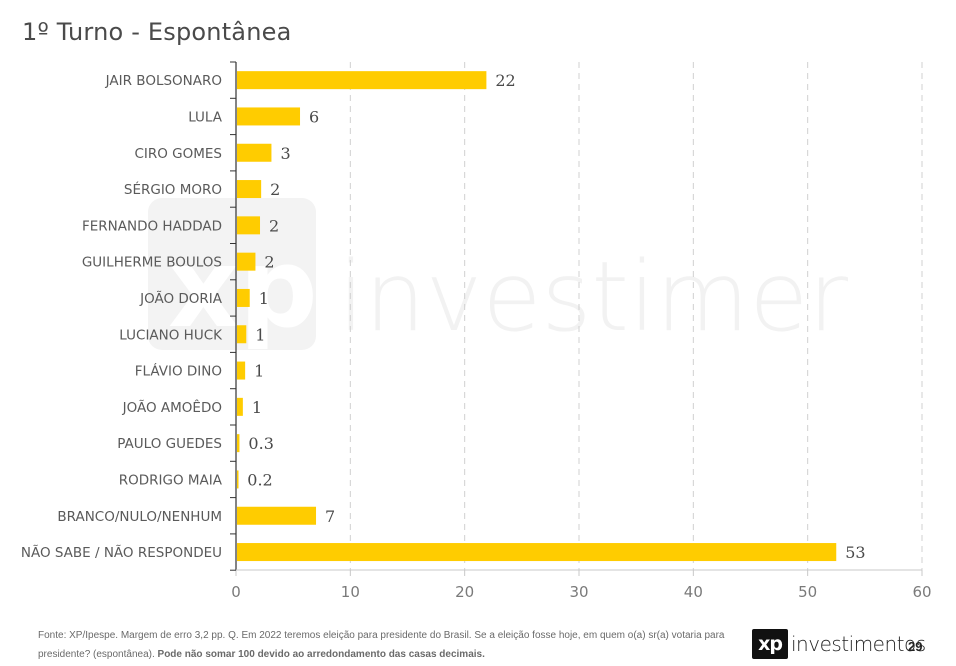 The height and width of the screenshot is (666, 956). I want to click on category-label: BRANCO/NULO/NENHUM, so click(139, 517).